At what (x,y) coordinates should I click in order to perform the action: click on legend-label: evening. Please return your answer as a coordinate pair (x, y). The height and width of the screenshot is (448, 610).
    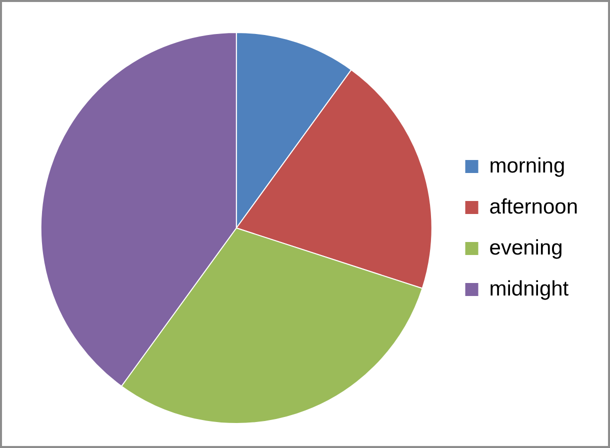
    Looking at the image, I should click on (526, 248).